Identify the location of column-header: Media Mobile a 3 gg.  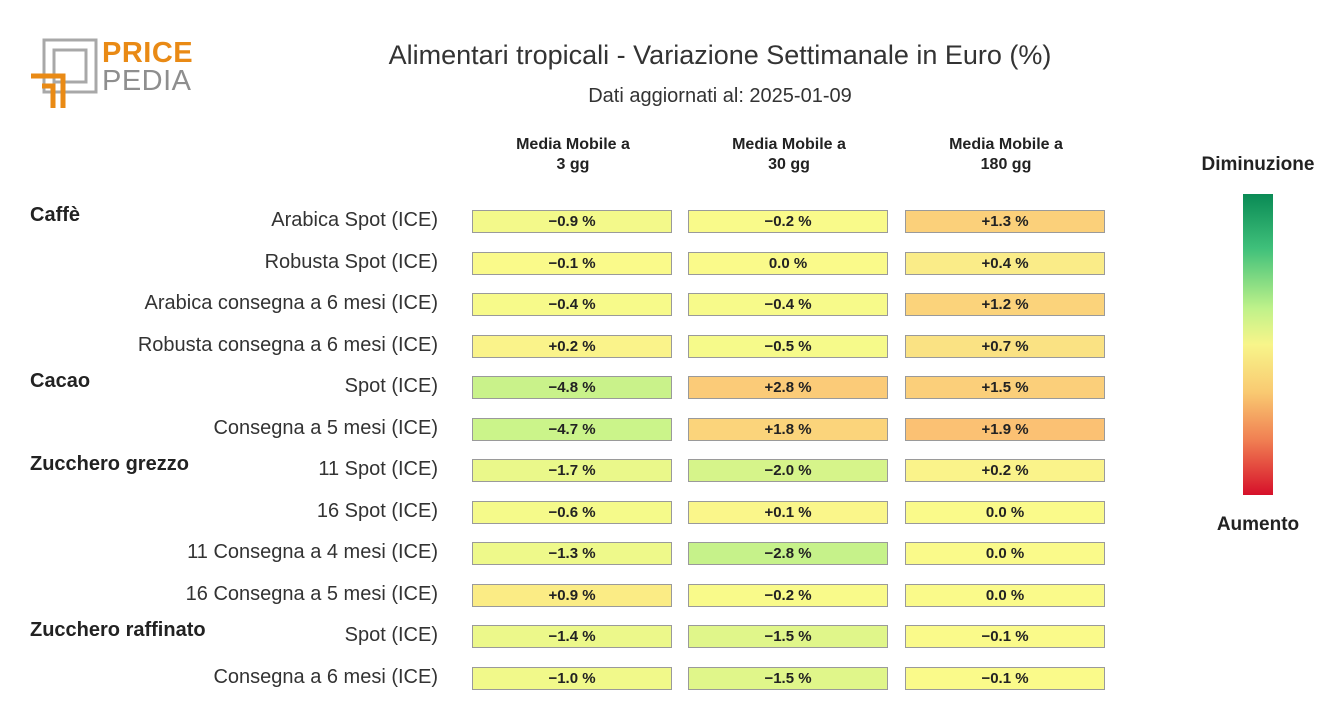
(573, 154).